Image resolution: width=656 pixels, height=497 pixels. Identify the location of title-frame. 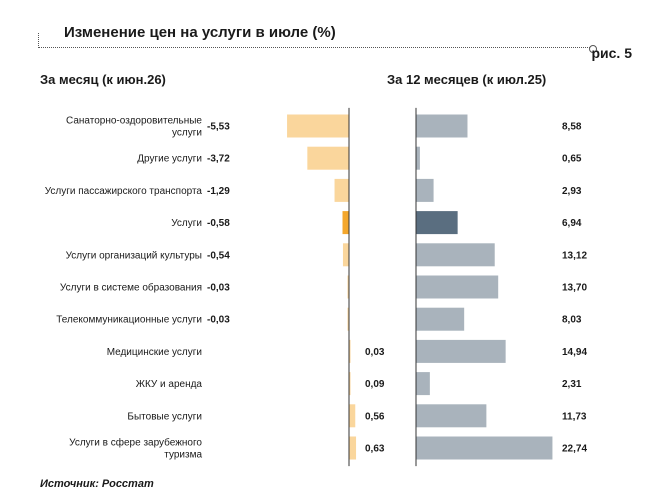
(315, 40).